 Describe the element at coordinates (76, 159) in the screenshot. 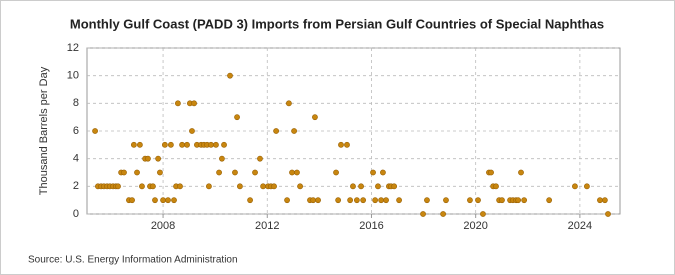

I see `y-tick-label: 4` at that location.